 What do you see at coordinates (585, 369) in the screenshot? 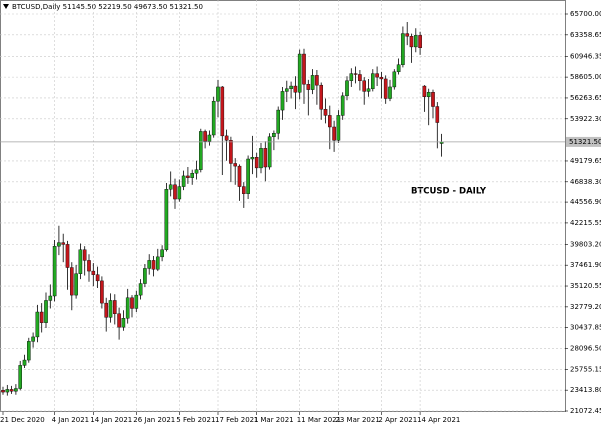
I see `y-tick-label: 25755.15` at bounding box center [585, 369].